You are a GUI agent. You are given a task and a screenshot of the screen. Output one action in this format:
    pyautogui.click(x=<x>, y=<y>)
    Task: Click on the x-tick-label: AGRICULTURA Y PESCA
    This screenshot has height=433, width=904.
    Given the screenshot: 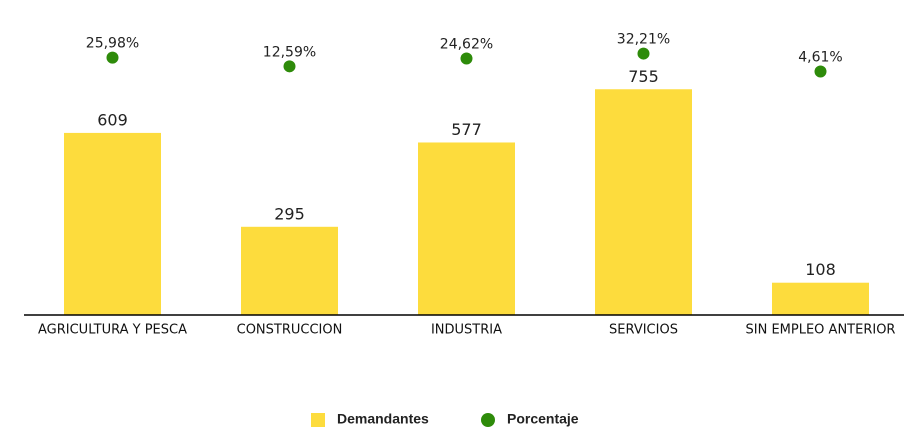 What is the action you would take?
    pyautogui.click(x=112, y=330)
    